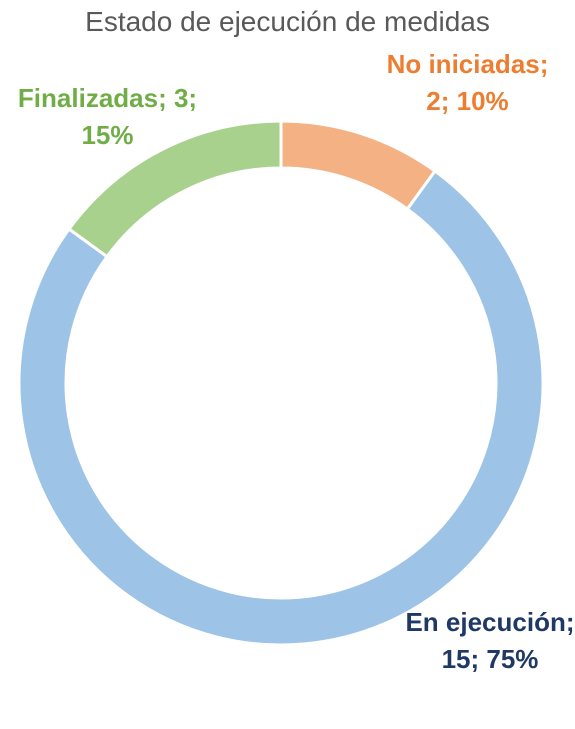 This screenshot has width=575, height=729. Describe the element at coordinates (107, 116) in the screenshot. I see `data-label: Finalizadas; 3; 15%` at that location.